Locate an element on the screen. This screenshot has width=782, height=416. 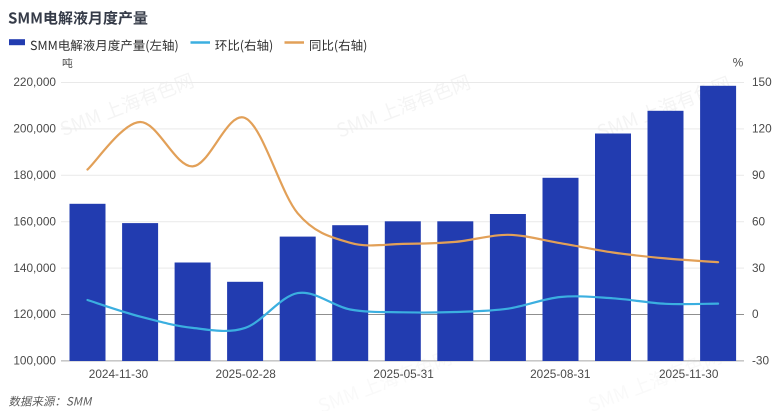
svg-text: 2025-02-28 is located at coordinates (246, 374).